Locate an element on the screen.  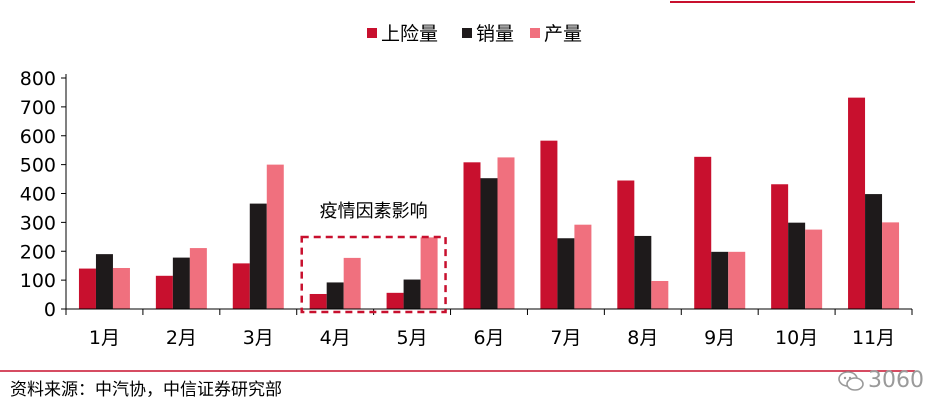
bar-3月-上险量 is located at coordinates (241, 286).